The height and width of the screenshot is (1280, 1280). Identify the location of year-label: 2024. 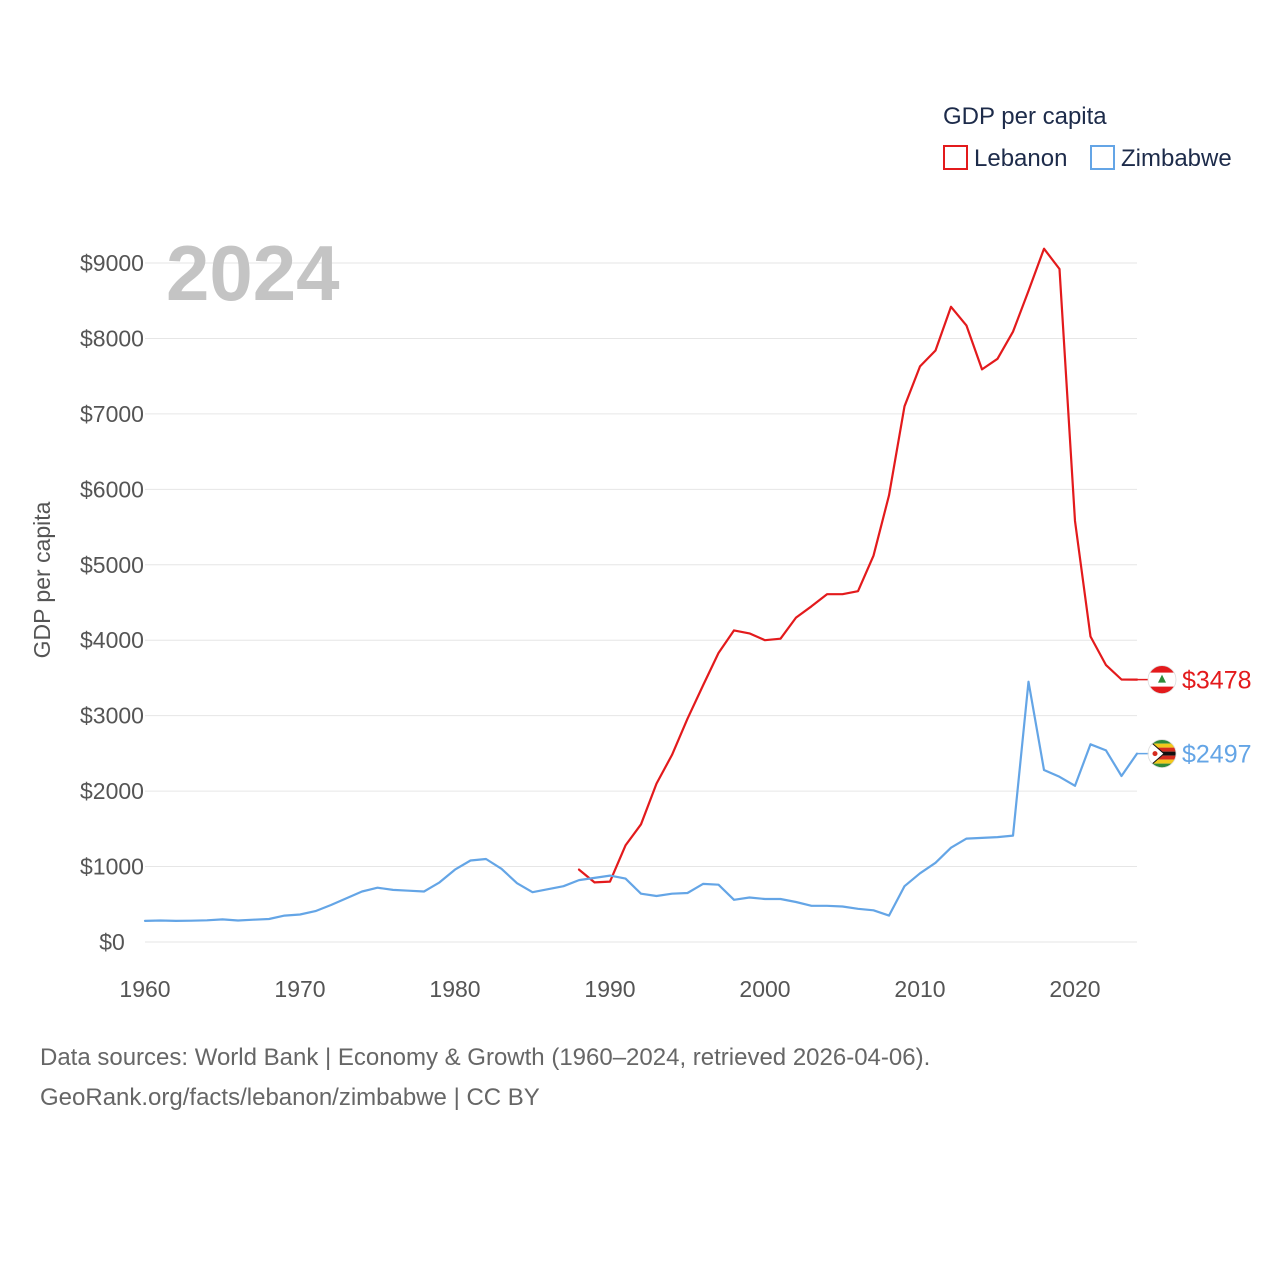
(253, 273).